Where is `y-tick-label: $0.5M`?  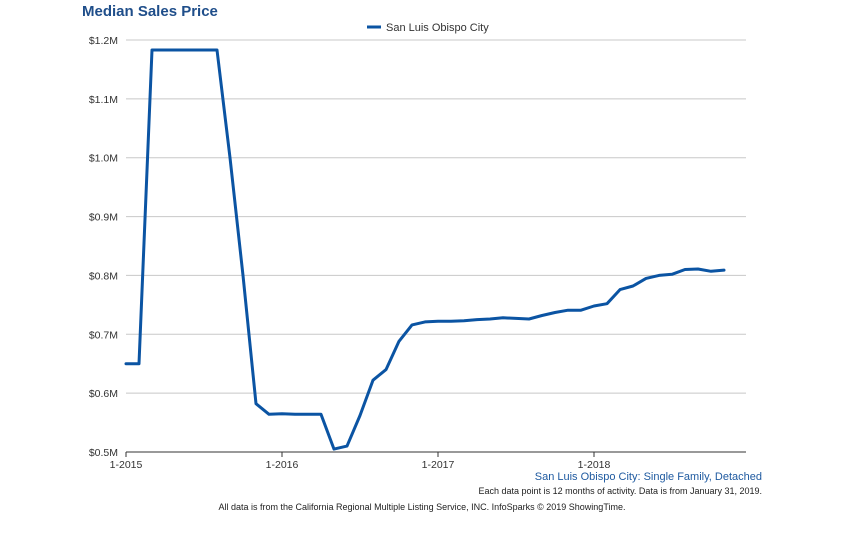
y-tick-label: $0.5M is located at coordinates (103, 453).